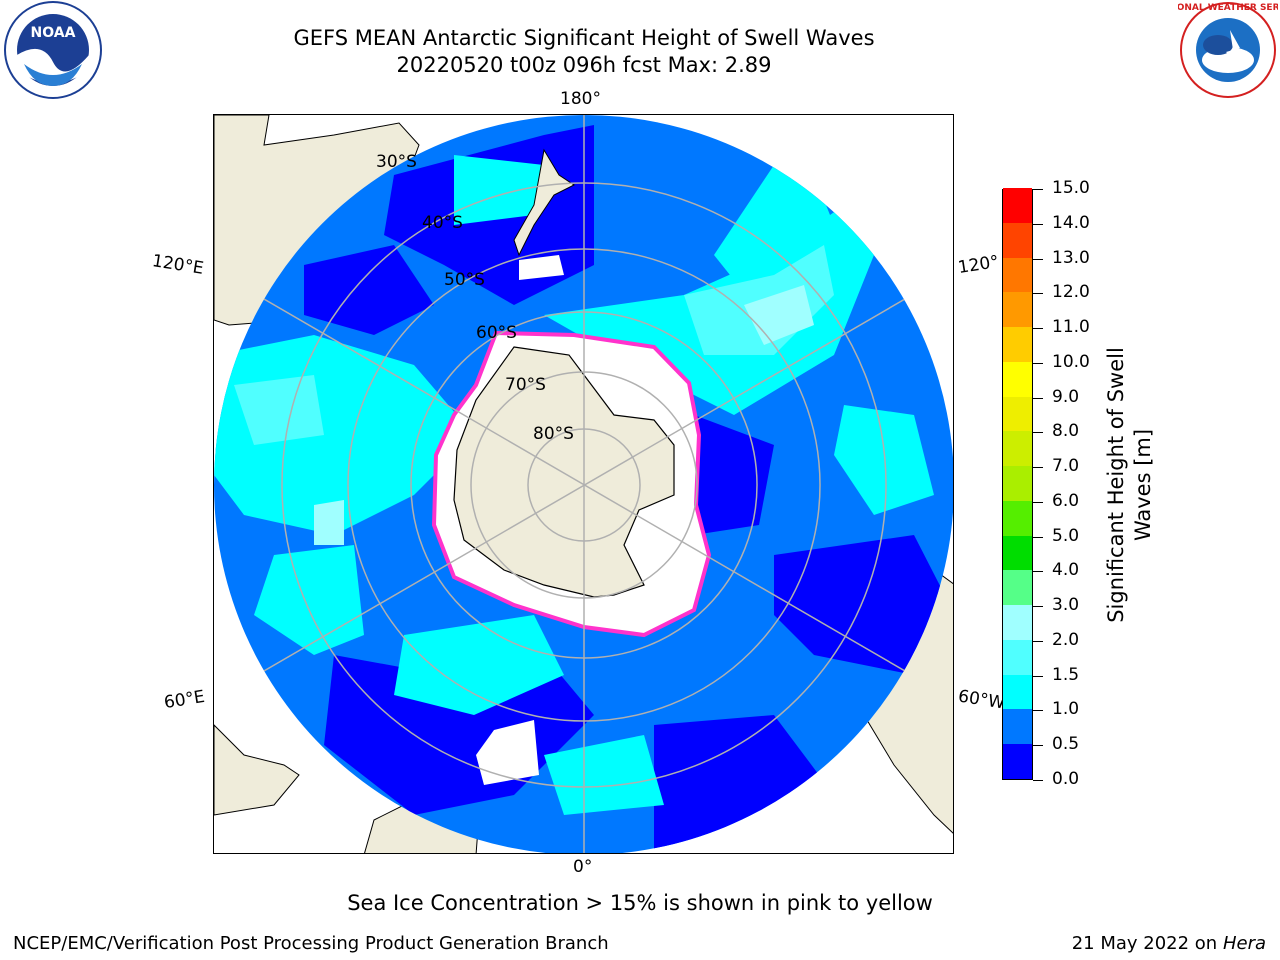  What do you see at coordinates (863, 605) in the screenshot?
I see `swell-patch-low` at bounding box center [863, 605].